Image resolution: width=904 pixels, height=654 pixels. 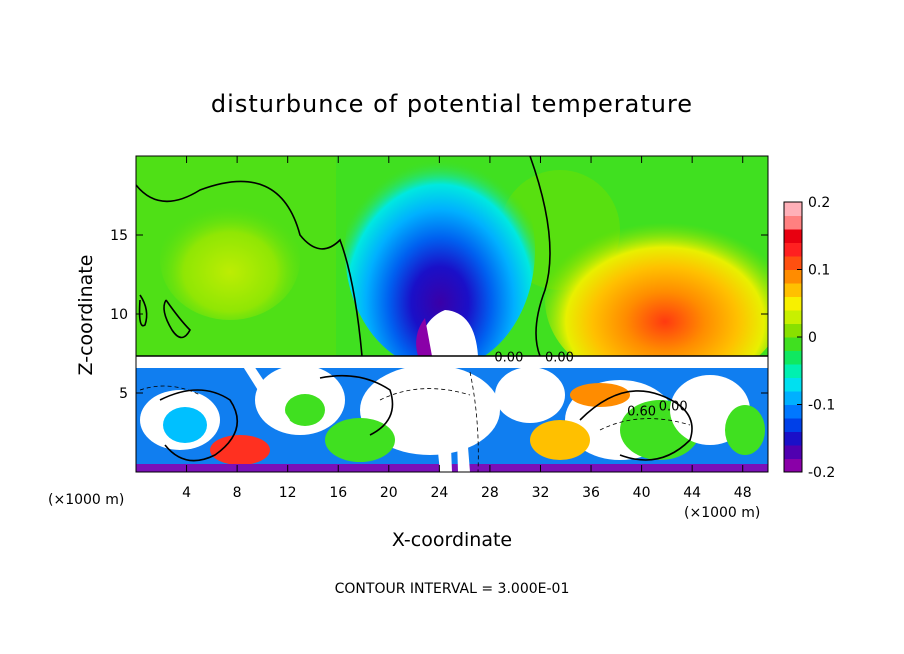 I want to click on x-axis-label: X-coordinate, so click(x=452, y=540).